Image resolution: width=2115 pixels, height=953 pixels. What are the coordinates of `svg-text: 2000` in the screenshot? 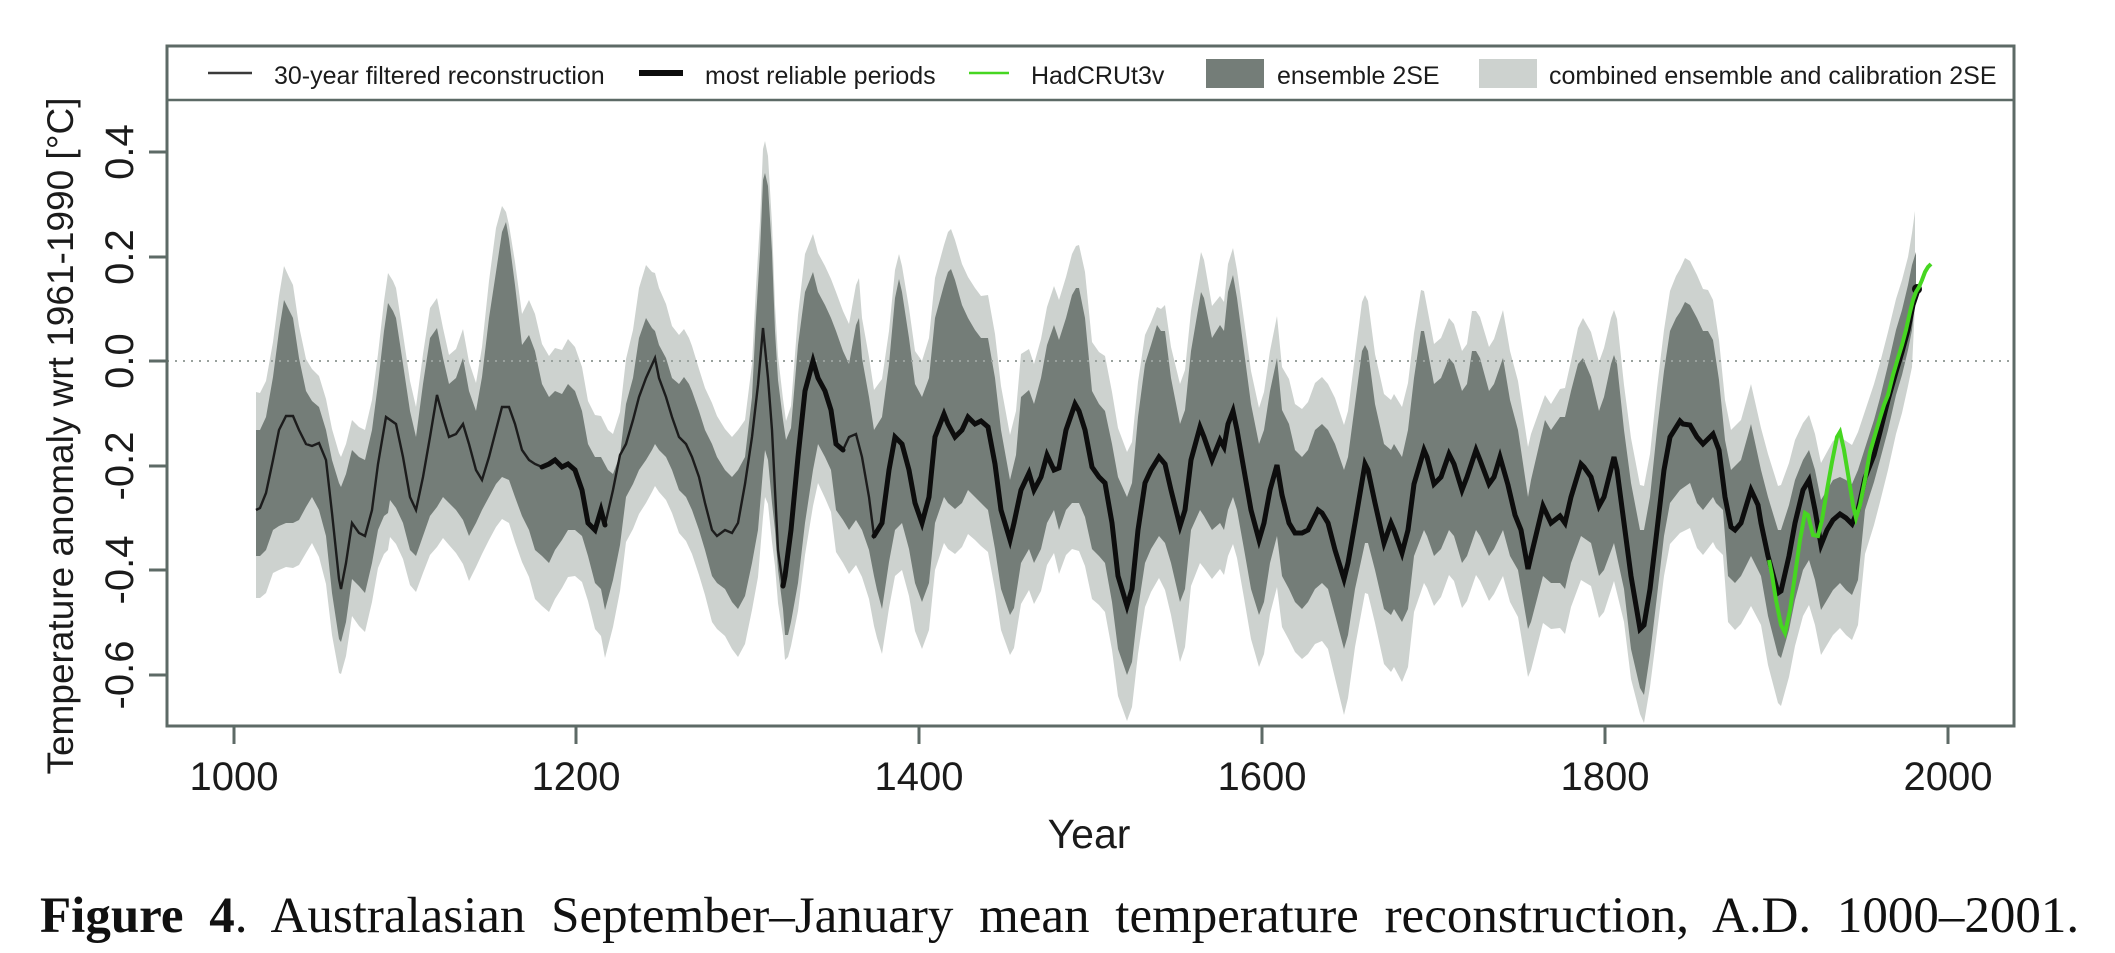 It's located at (1948, 777).